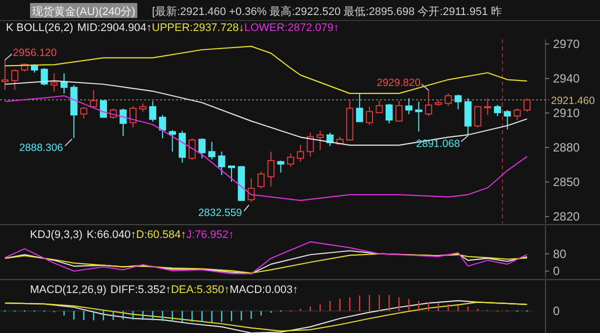  What do you see at coordinates (84, 11) in the screenshot?
I see `chart-title: 现货黄金(AU)(240分)` at bounding box center [84, 11].